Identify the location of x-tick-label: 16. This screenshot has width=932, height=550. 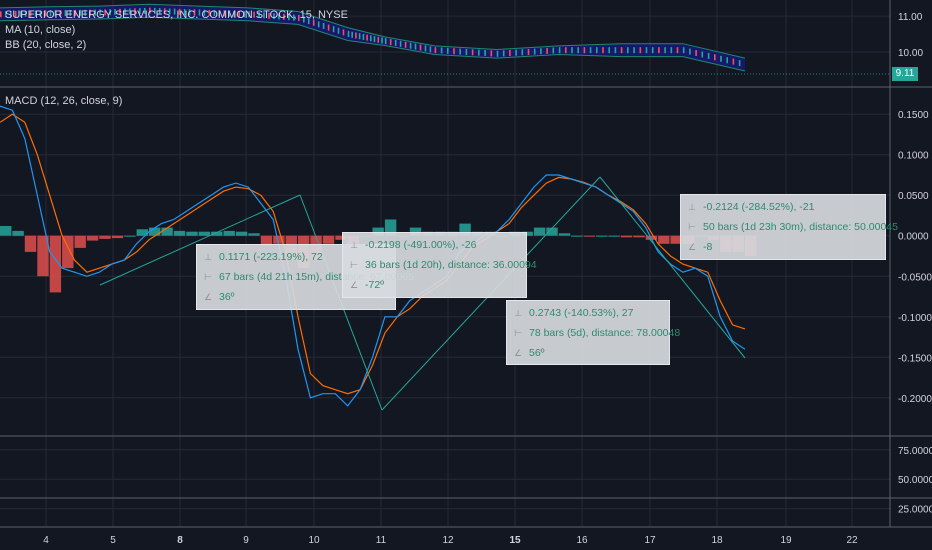
(582, 540).